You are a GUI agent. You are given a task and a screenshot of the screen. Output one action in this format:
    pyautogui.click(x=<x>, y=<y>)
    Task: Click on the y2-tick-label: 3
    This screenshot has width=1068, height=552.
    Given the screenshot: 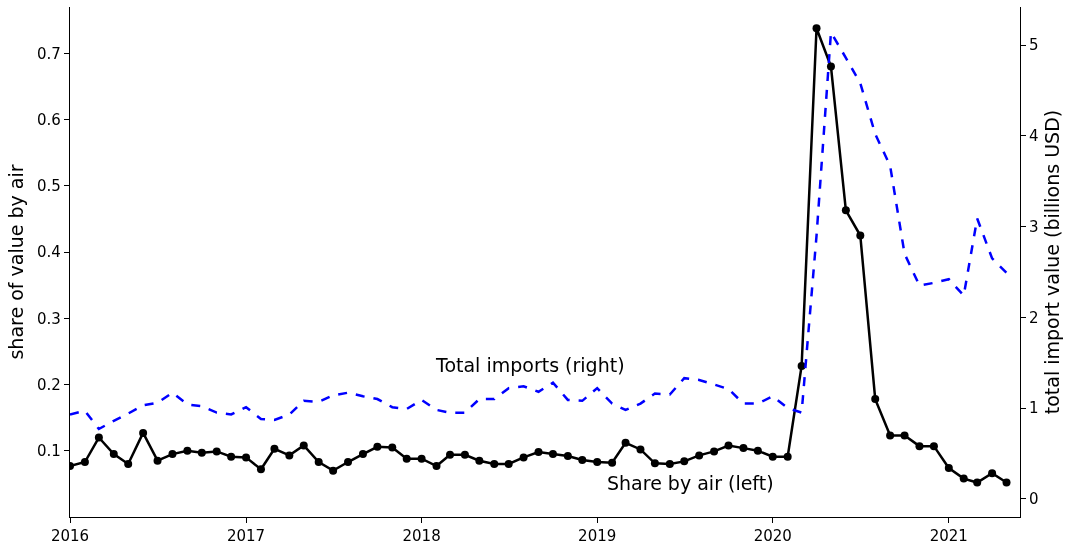 What is the action you would take?
    pyautogui.click(x=1034, y=226)
    